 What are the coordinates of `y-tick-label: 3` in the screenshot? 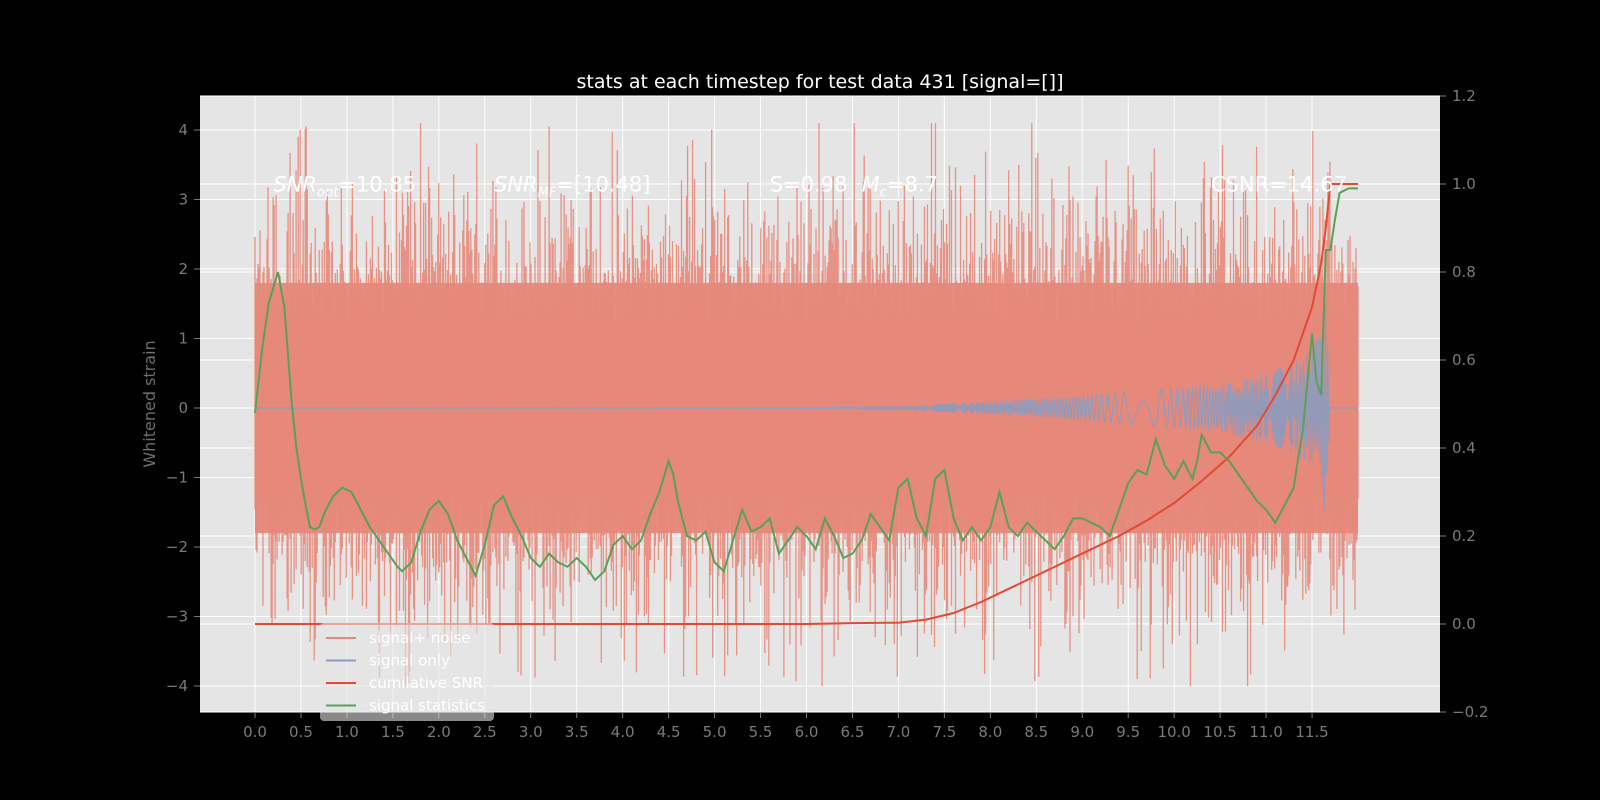 It's located at (183, 200).